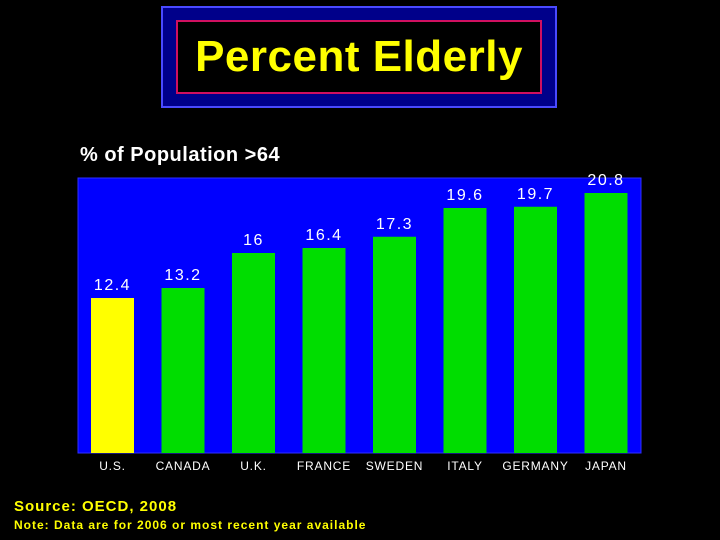 The image size is (720, 540). What do you see at coordinates (253, 466) in the screenshot?
I see `x-tick-label: U.K.` at bounding box center [253, 466].